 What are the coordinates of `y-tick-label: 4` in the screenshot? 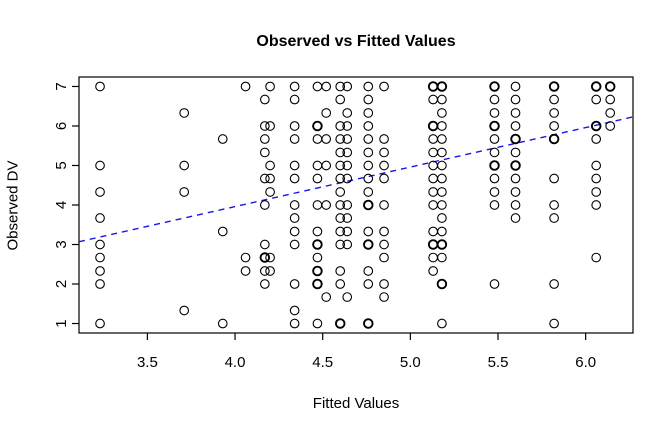 It's located at (61, 205).